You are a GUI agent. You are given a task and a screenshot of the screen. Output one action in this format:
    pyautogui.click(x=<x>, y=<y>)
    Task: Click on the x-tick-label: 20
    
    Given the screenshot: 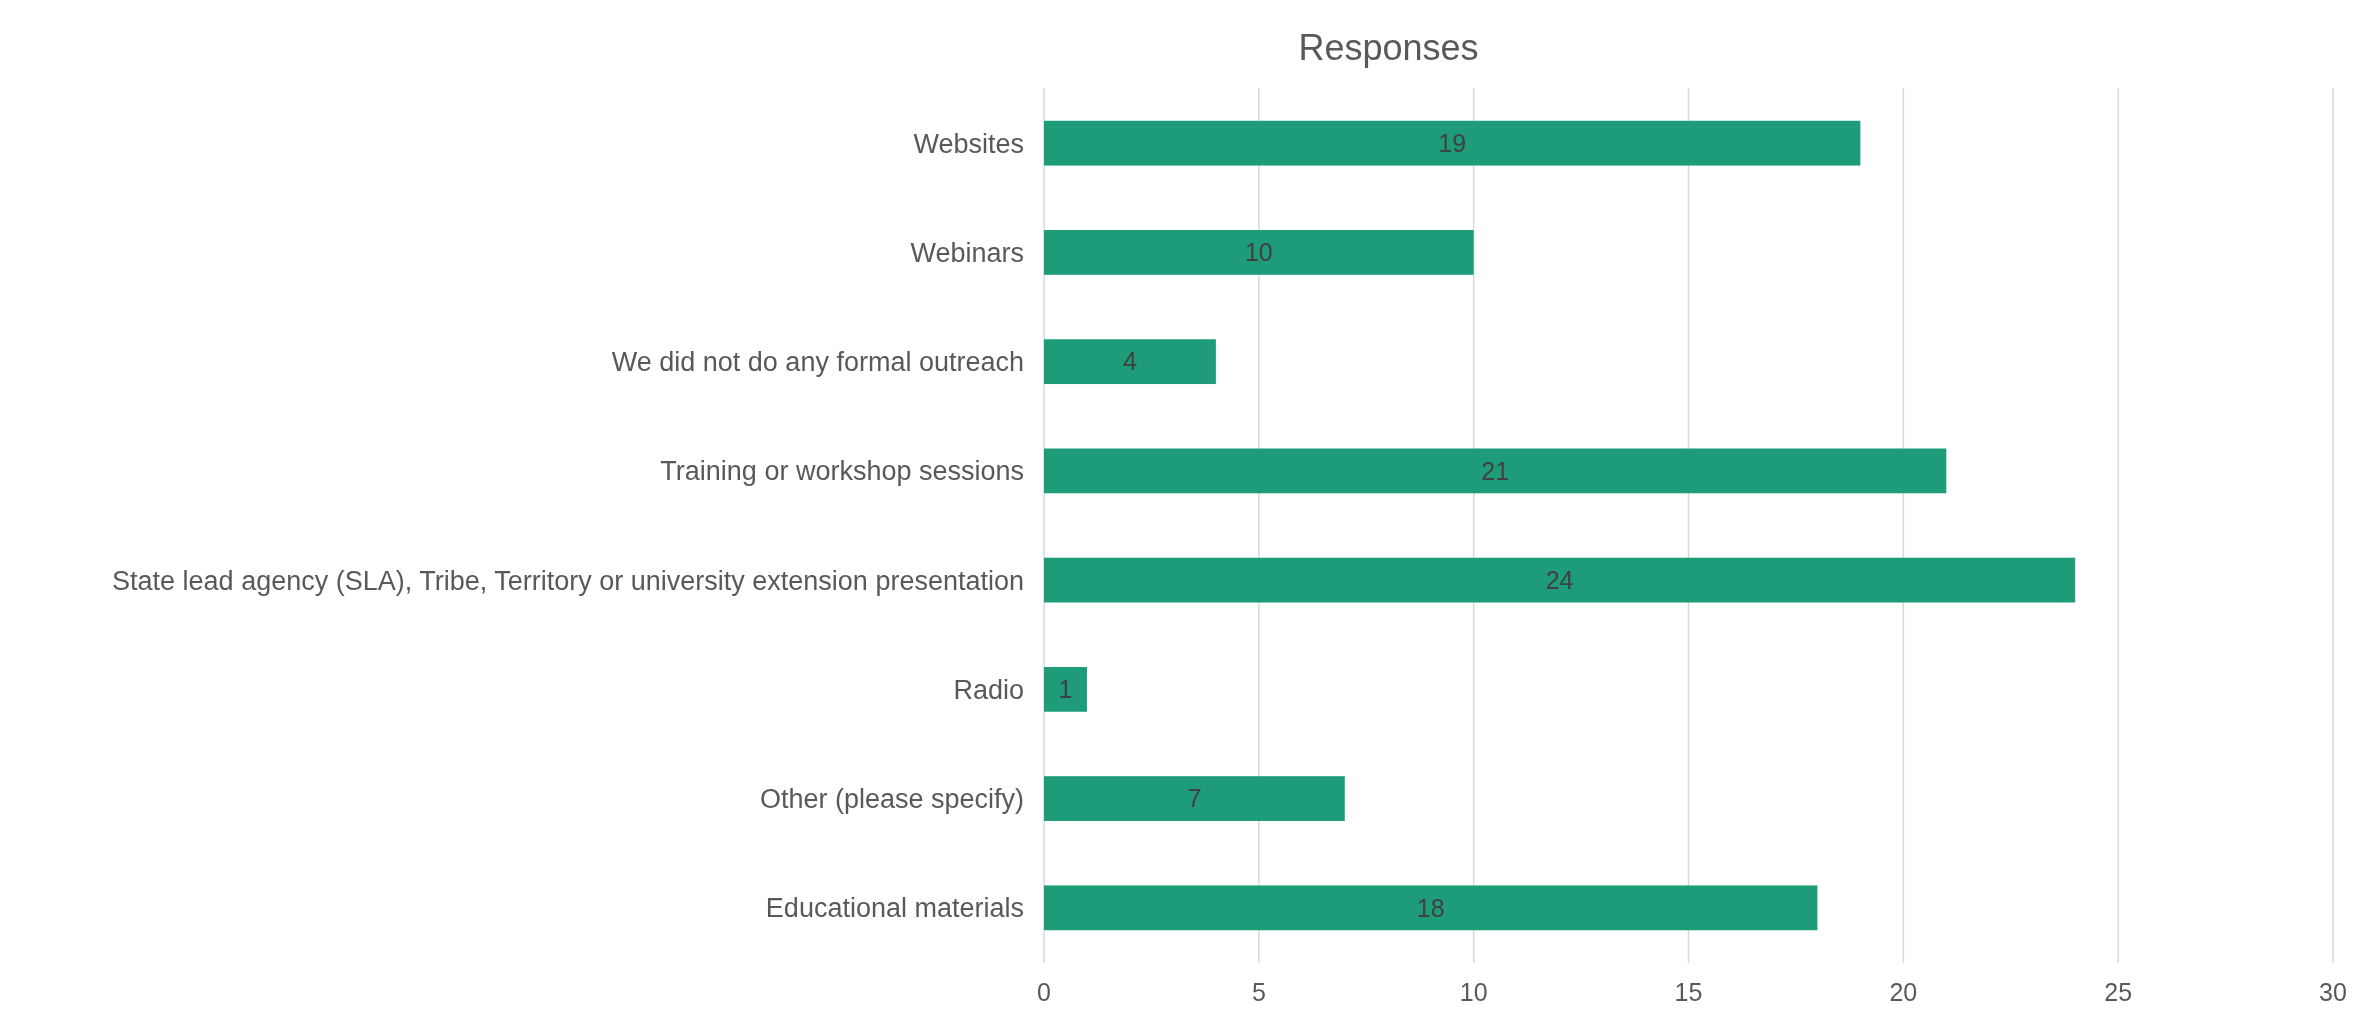 What is the action you would take?
    pyautogui.click(x=1903, y=992)
    